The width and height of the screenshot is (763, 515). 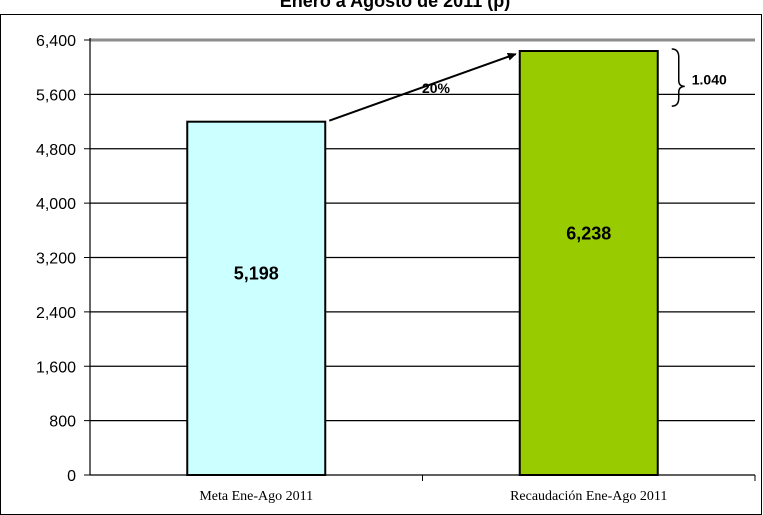 What do you see at coordinates (62, 422) in the screenshot?
I see `y-tick-label: 800` at bounding box center [62, 422].